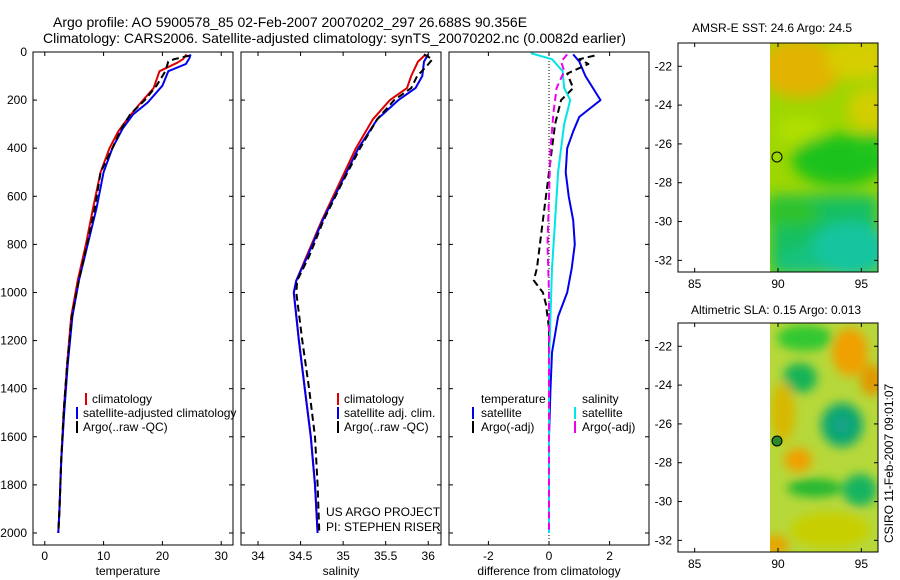 This screenshot has height=580, width=900. Describe the element at coordinates (23, 52) in the screenshot. I see `y-tick-label: 0` at that location.